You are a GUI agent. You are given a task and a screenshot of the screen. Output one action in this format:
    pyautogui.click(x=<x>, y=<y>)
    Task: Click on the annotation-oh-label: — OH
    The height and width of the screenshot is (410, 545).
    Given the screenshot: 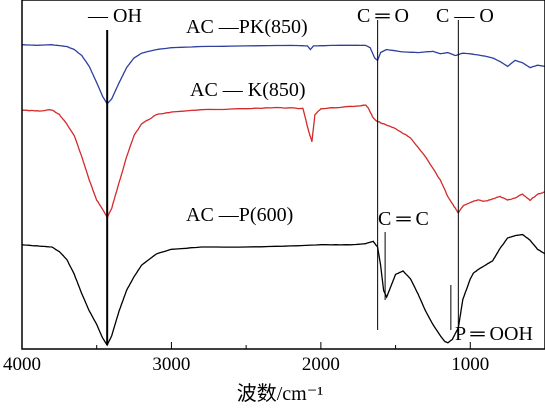 What is the action you would take?
    pyautogui.click(x=114, y=16)
    